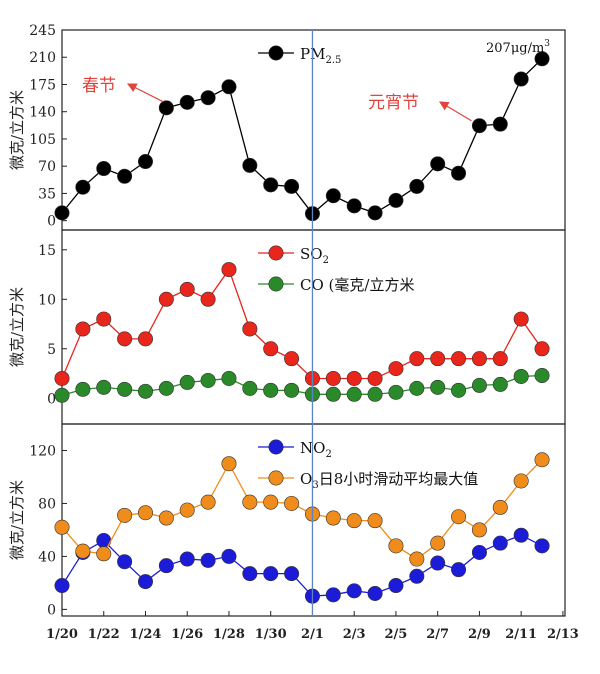 The height and width of the screenshot is (674, 600). I want to click on y-tick-label: 175, so click(42, 85).